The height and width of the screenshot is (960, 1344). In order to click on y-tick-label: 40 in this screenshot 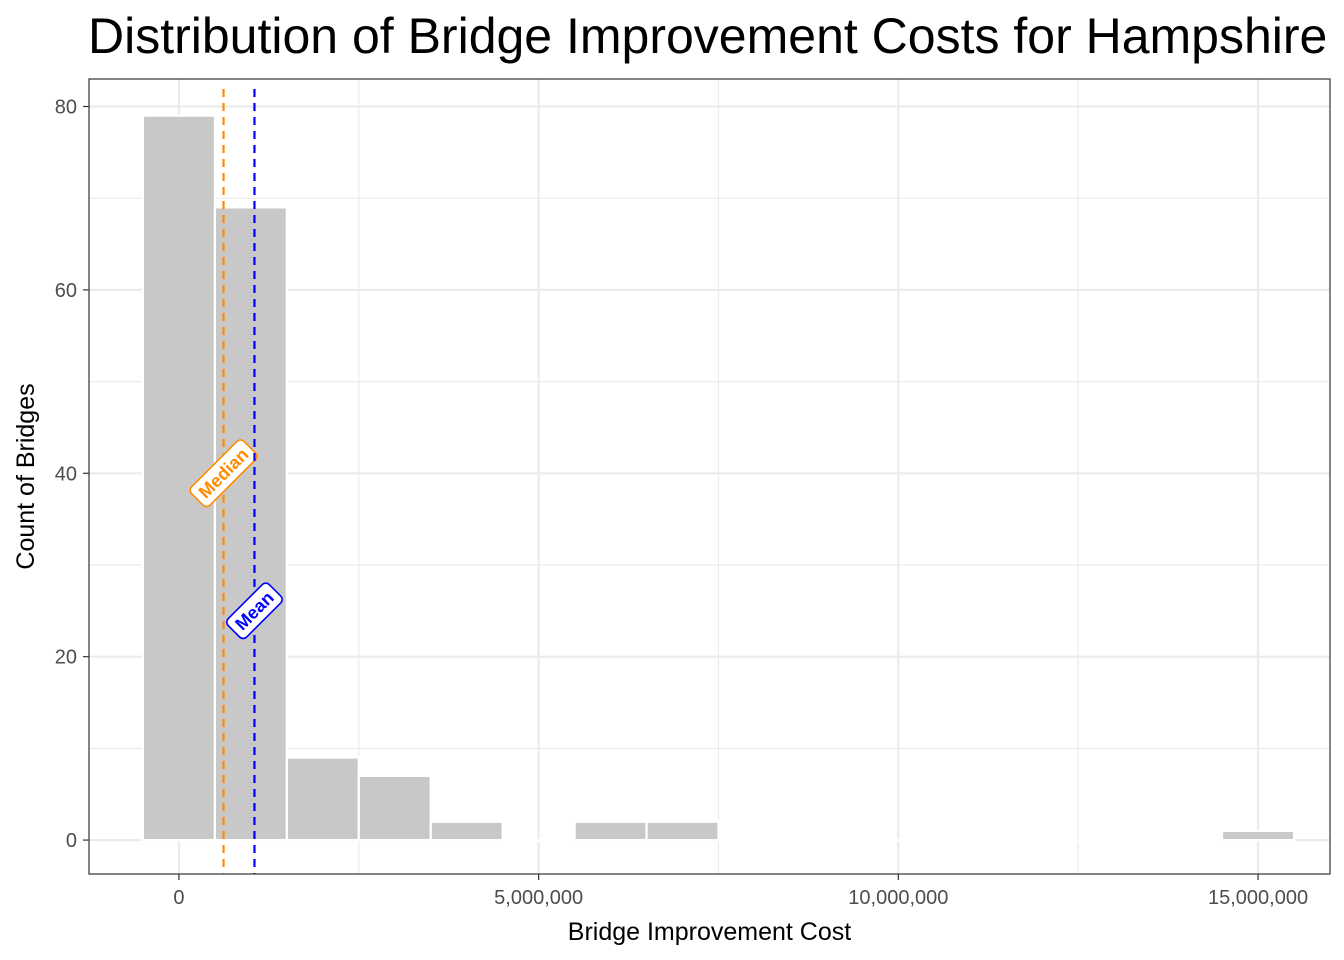, I will do `click(66, 474)`.